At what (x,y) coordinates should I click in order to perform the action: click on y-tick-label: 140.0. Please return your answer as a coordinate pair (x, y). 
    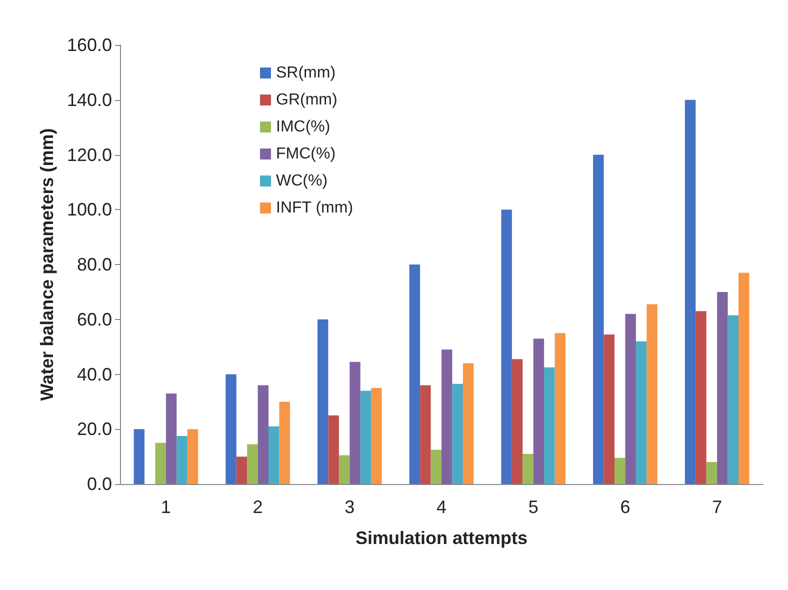
    Looking at the image, I should click on (89, 100).